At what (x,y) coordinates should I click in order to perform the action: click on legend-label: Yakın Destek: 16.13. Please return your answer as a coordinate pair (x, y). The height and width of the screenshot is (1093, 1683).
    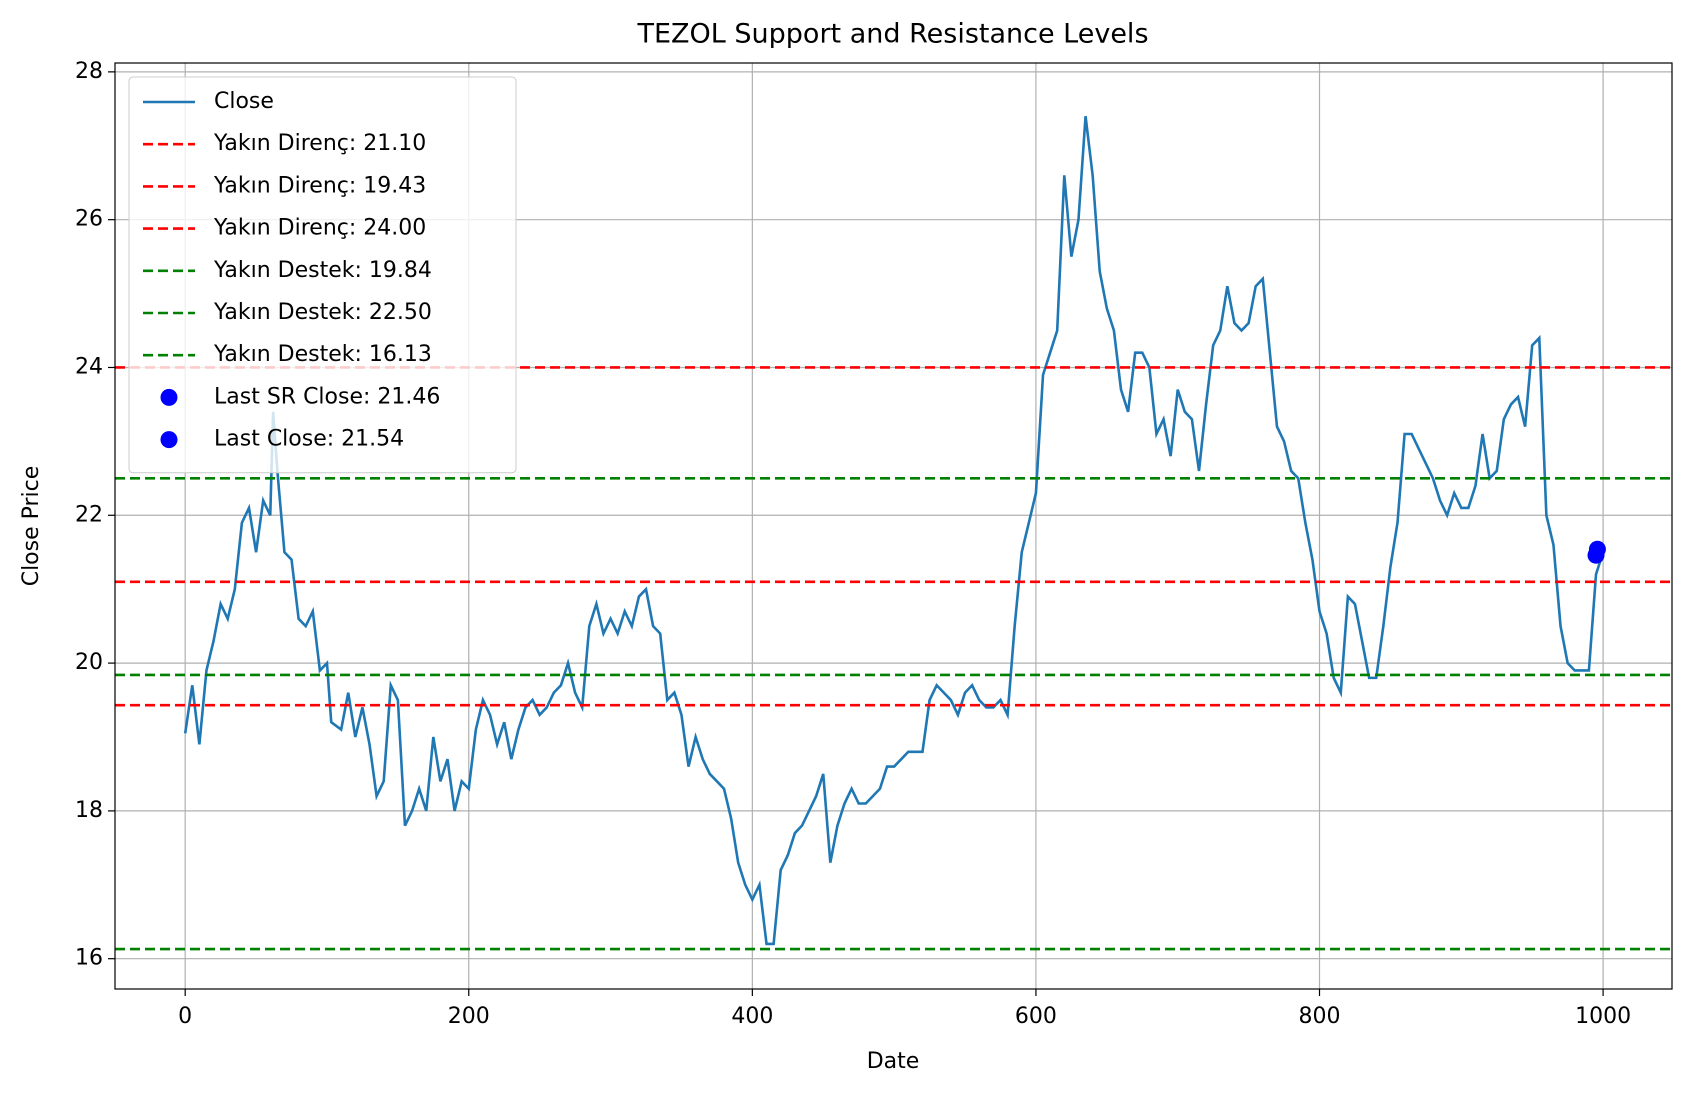
    Looking at the image, I should click on (322, 354).